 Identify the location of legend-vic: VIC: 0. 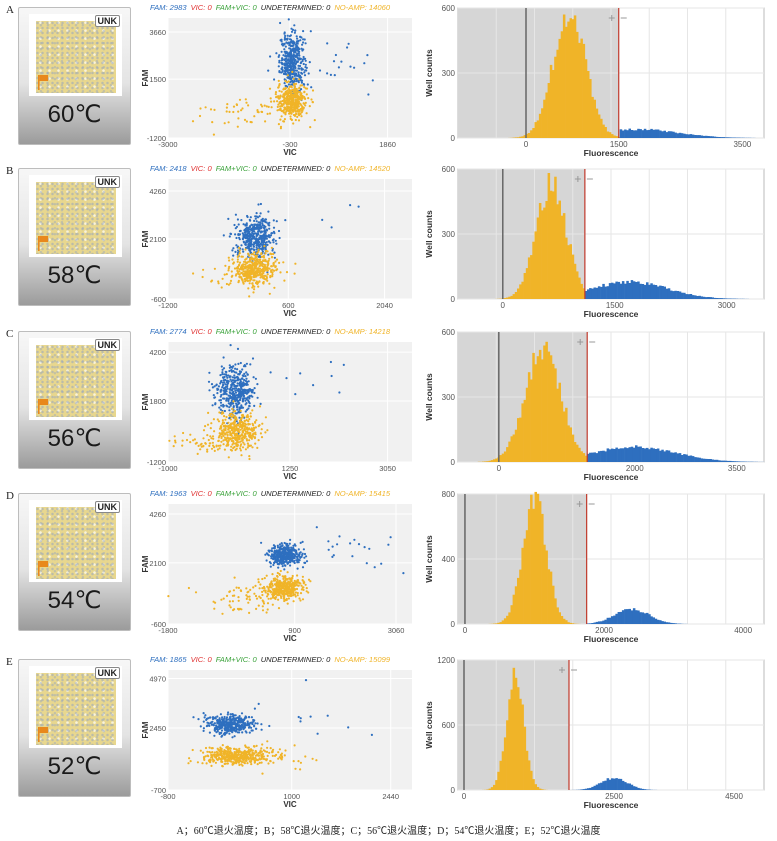
(202, 493).